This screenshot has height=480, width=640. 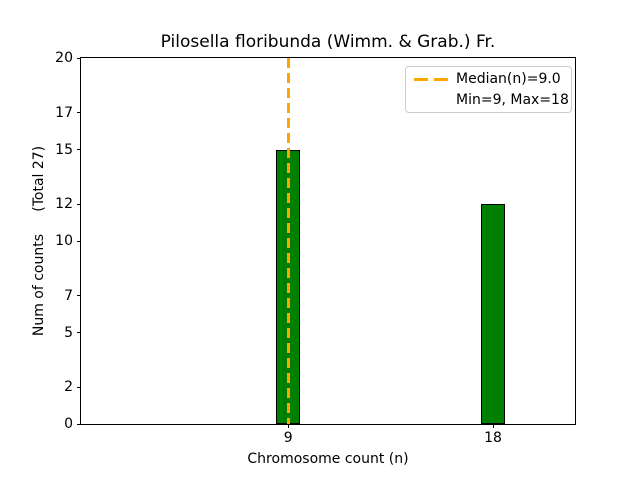 I want to click on y-tick-label: 12, so click(x=64, y=204).